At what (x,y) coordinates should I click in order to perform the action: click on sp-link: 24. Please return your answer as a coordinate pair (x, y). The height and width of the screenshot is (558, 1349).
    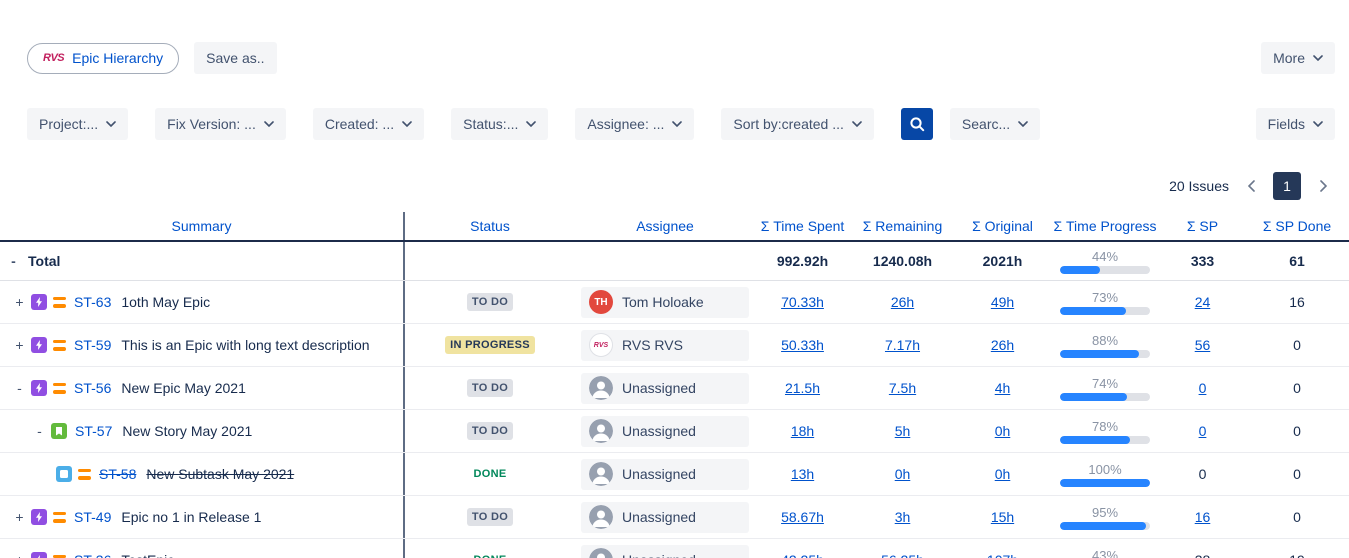
    Looking at the image, I should click on (1202, 302).